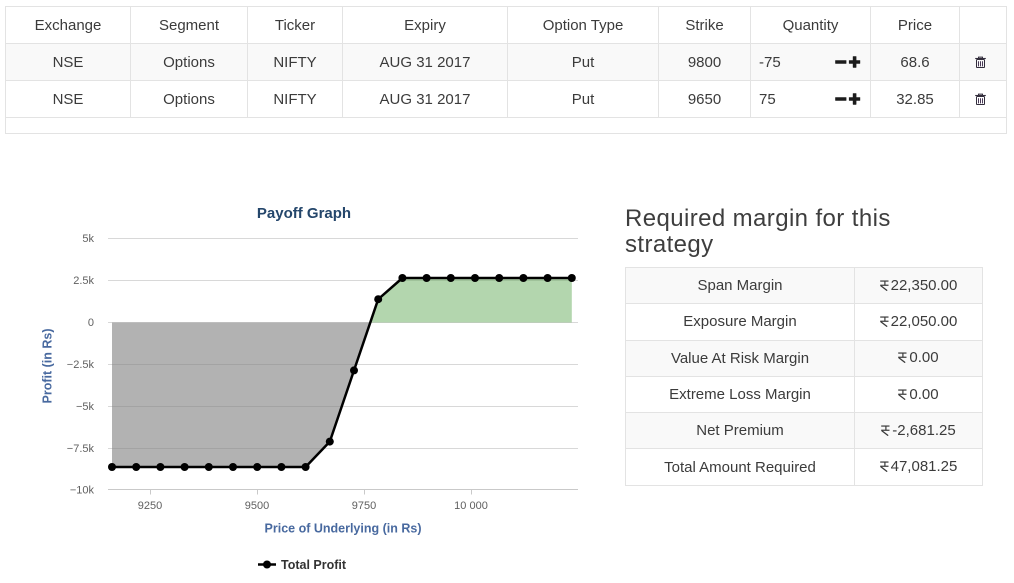 This screenshot has height=583, width=1014. Describe the element at coordinates (81, 449) in the screenshot. I see `svg-text: −7.5k` at that location.